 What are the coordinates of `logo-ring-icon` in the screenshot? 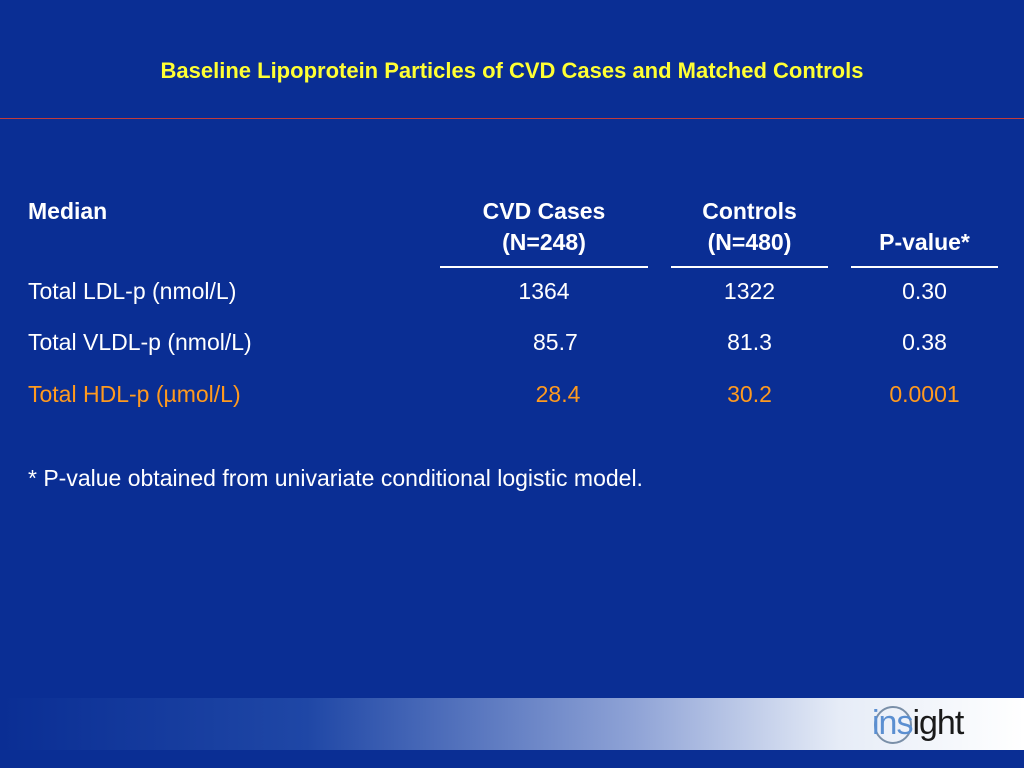 It's located at (893, 725).